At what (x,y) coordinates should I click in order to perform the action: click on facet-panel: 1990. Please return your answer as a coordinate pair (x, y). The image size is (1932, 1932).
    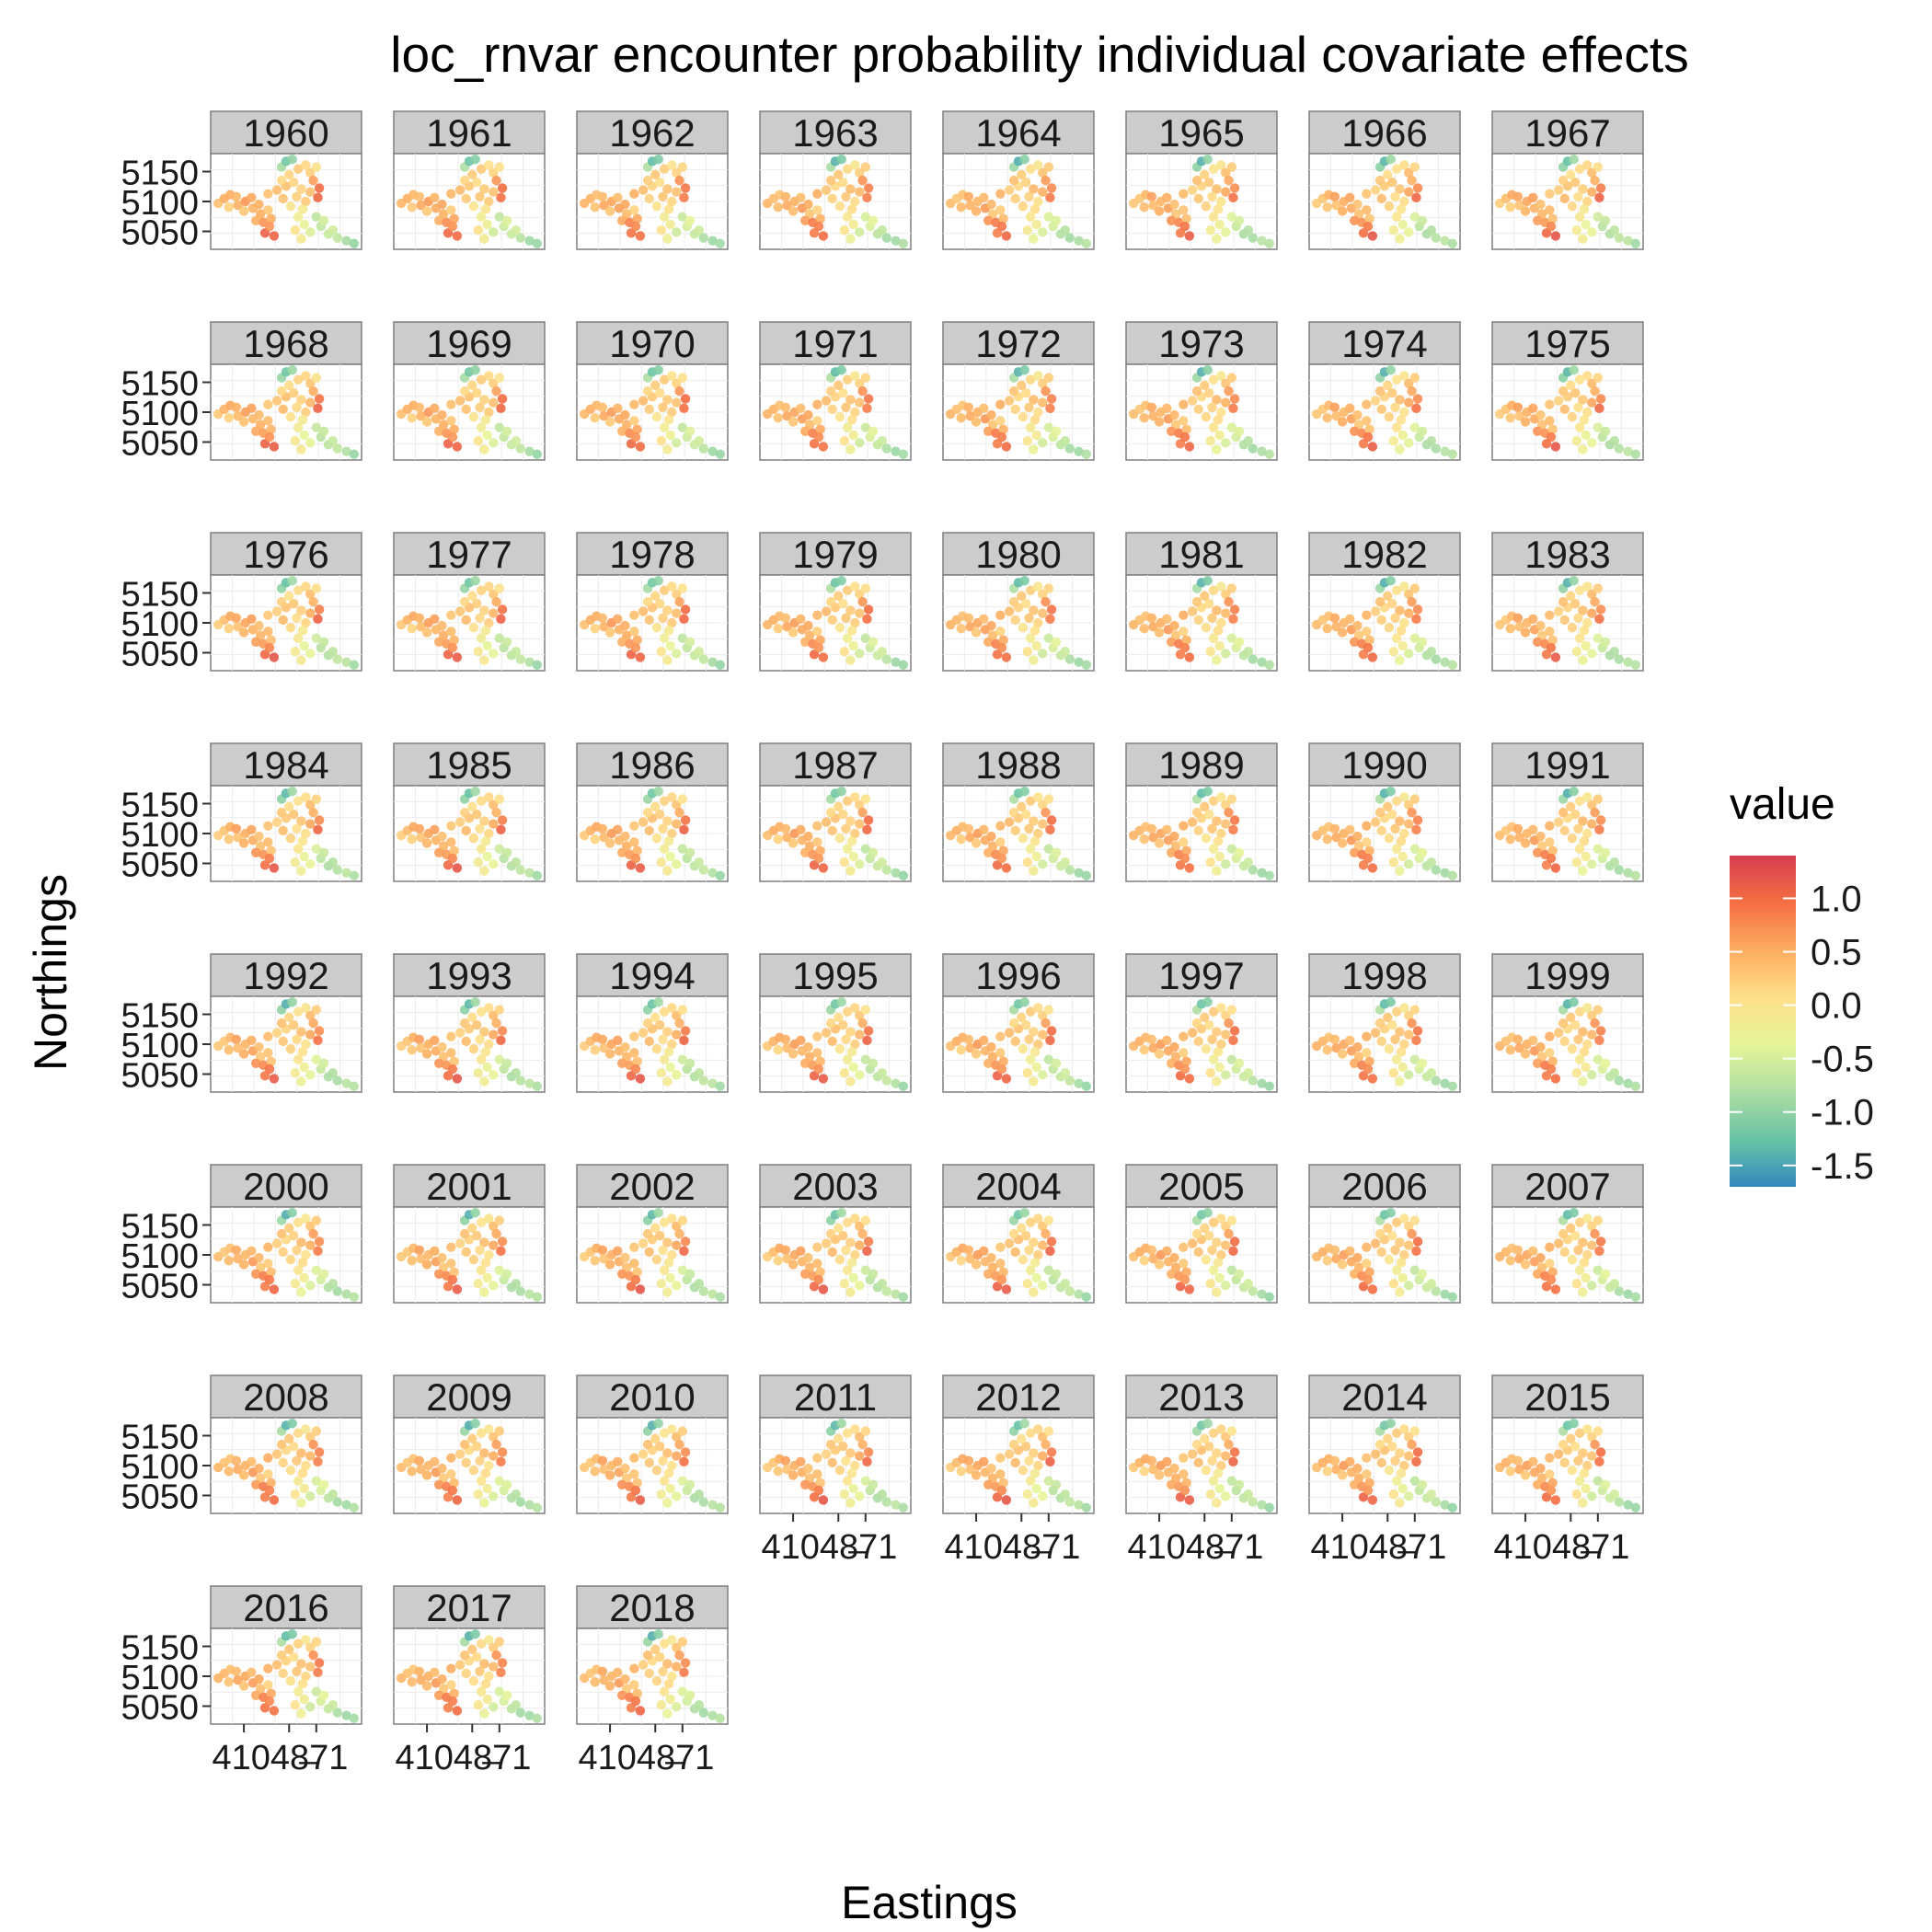
    Looking at the image, I should click on (1384, 812).